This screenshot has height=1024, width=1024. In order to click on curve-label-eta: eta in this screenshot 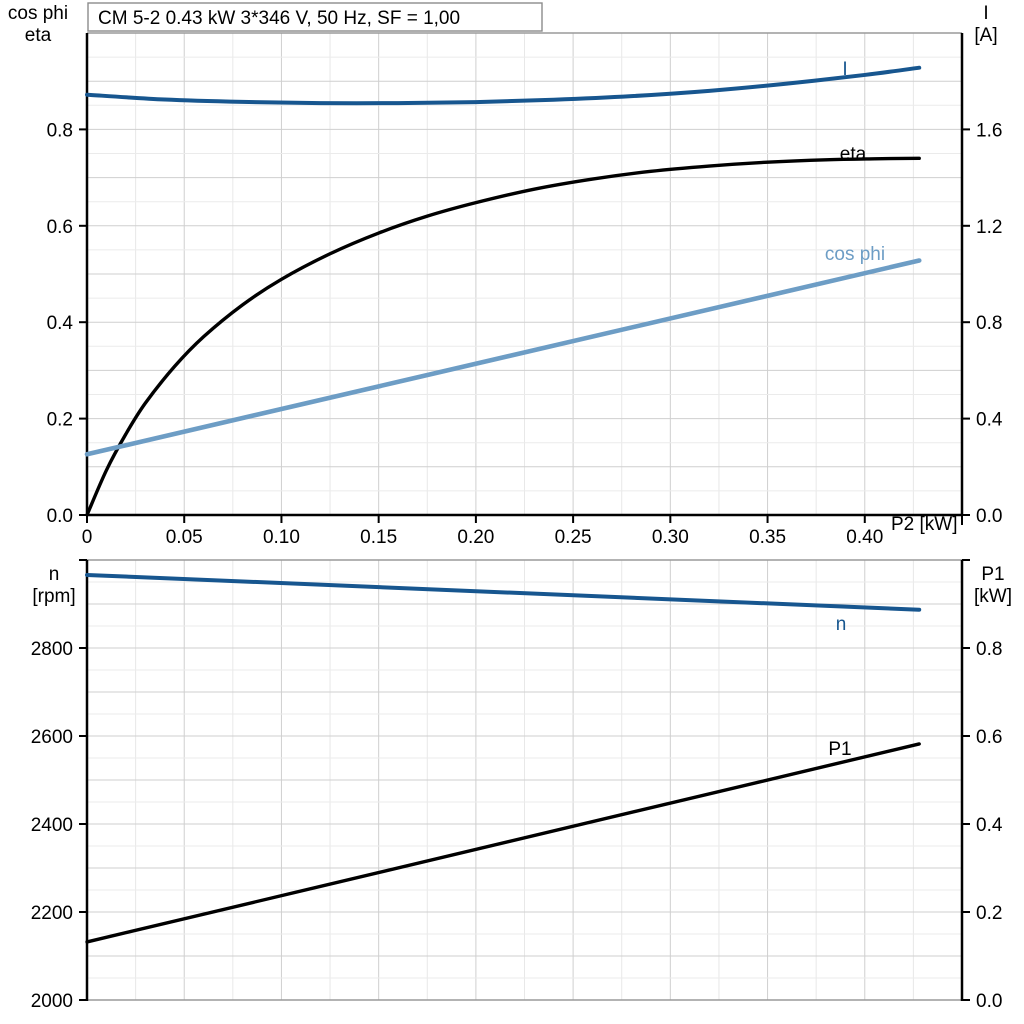, I will do `click(853, 154)`.